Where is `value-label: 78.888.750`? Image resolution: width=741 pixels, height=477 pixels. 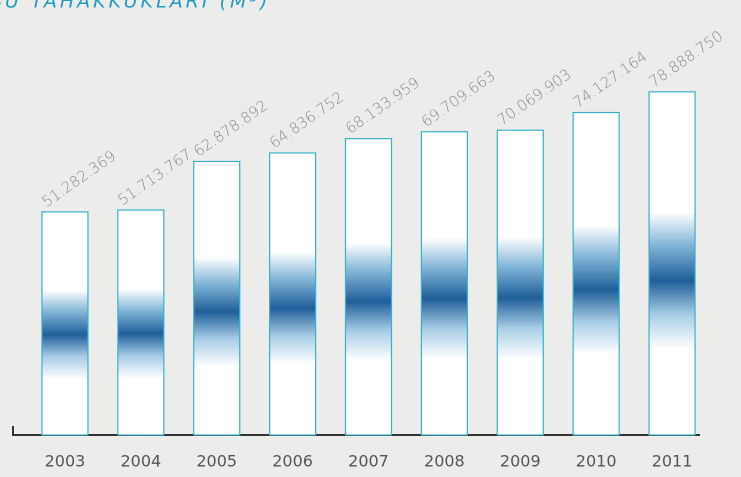 value-label: 78.888.750 is located at coordinates (686, 59).